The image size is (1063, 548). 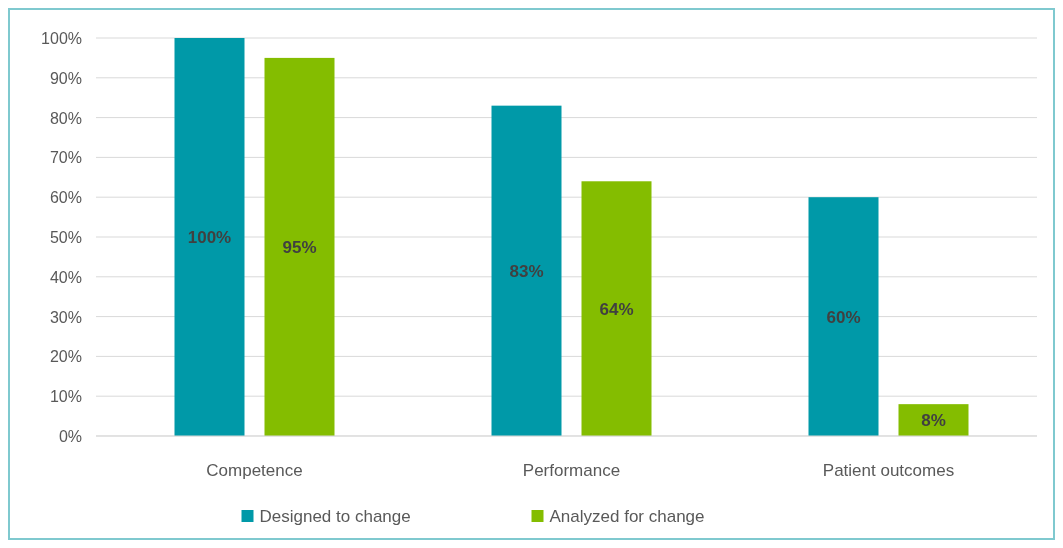 I want to click on legend-label: Analyzed for change, so click(x=627, y=516).